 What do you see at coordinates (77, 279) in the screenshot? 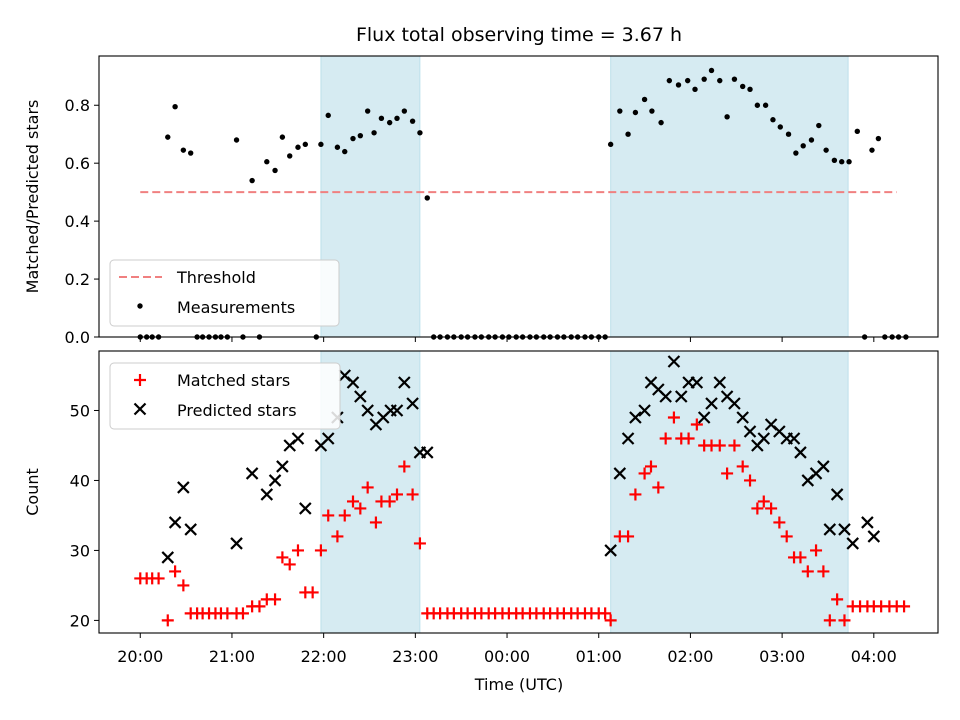
I see `y-tick-label: 0.2` at bounding box center [77, 279].